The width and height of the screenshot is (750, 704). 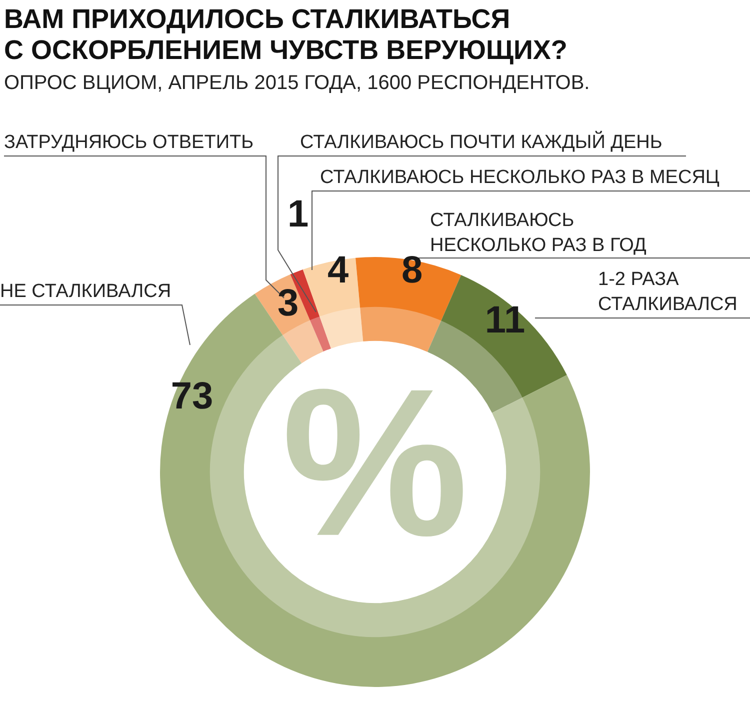 What do you see at coordinates (412, 270) in the screenshot?
I see `data-label: 8` at bounding box center [412, 270].